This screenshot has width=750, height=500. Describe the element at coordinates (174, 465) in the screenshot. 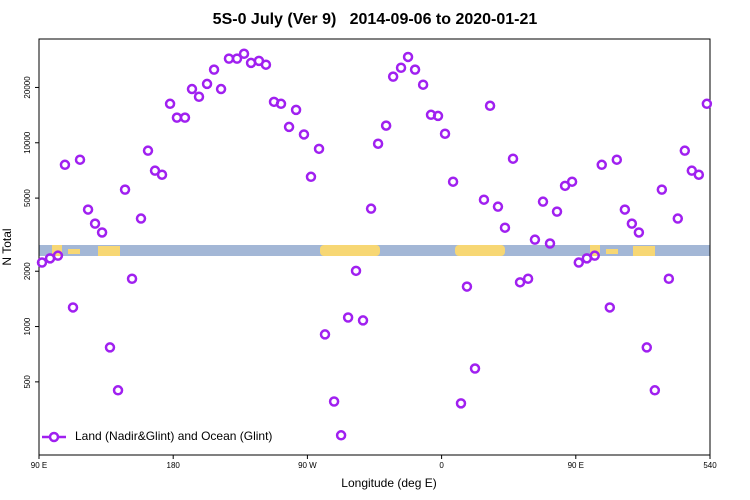

I see `x-tick-label: 180` at that location.